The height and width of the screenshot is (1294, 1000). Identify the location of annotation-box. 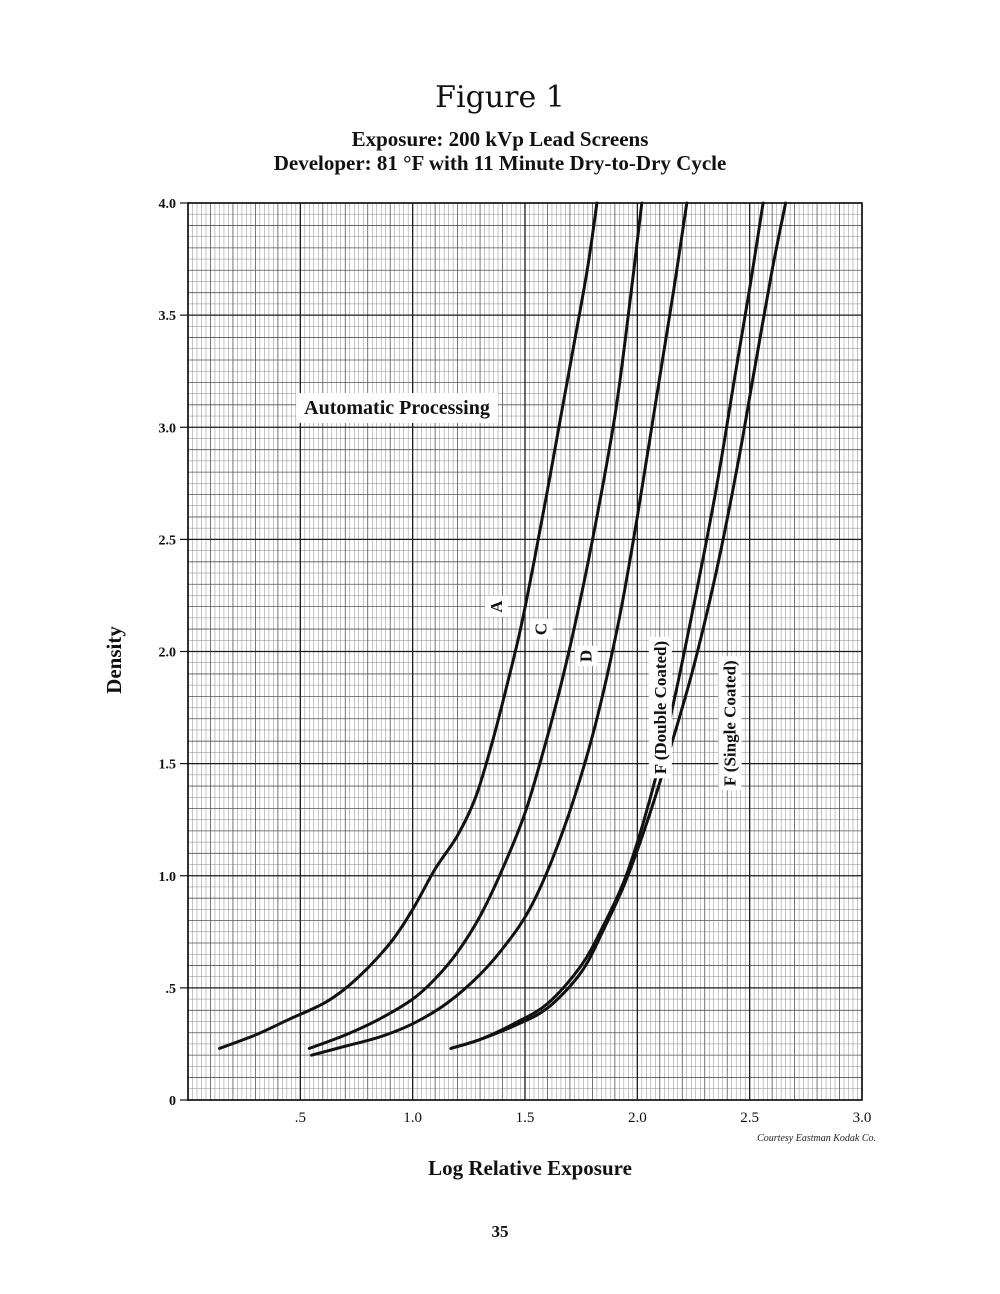
(397, 408).